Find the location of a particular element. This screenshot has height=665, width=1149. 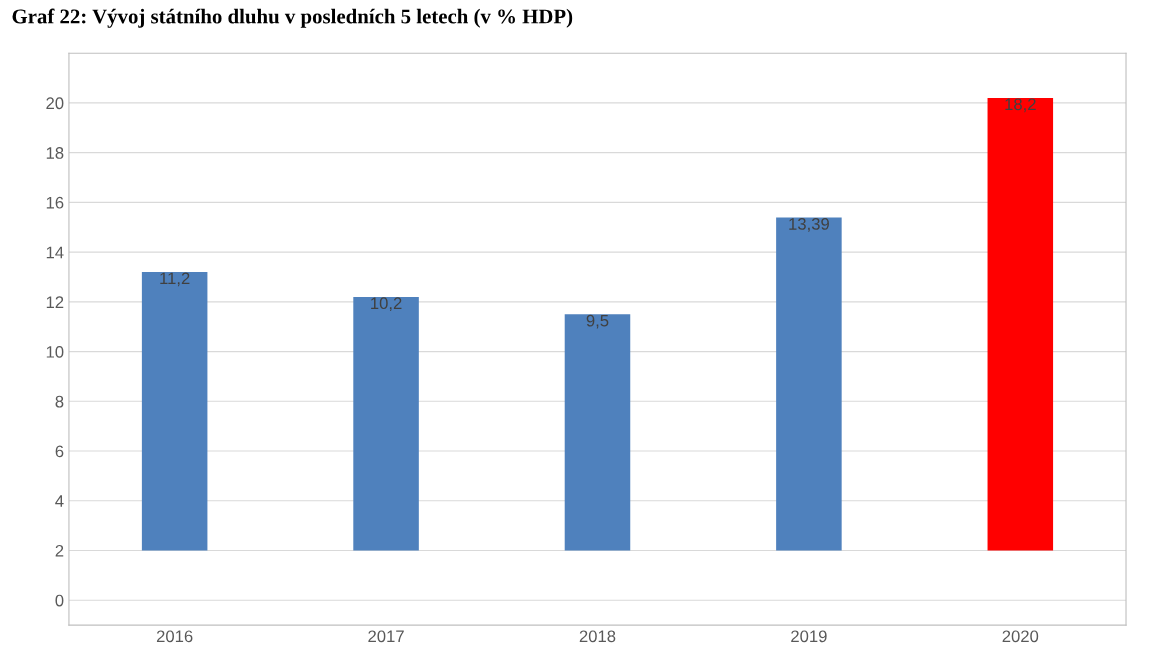

y-tick-label: 14 is located at coordinates (55, 252).